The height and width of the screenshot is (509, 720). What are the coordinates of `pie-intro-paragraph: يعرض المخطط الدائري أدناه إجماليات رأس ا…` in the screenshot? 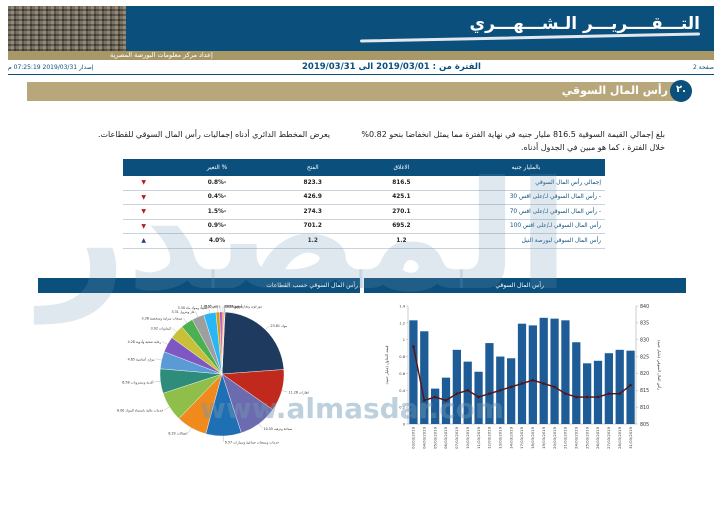 It's located at (213, 134).